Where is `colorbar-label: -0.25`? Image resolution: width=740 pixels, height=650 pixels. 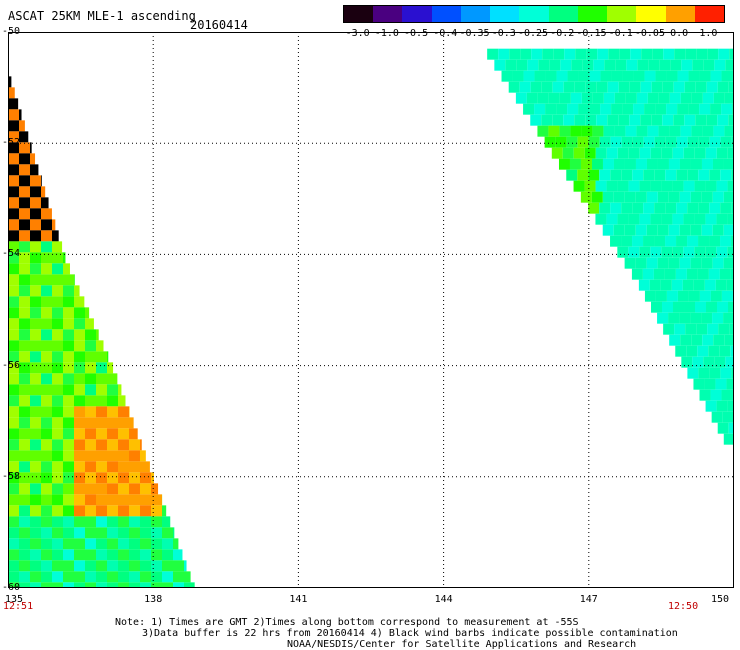 colorbar-label: -0.25 is located at coordinates (533, 33).